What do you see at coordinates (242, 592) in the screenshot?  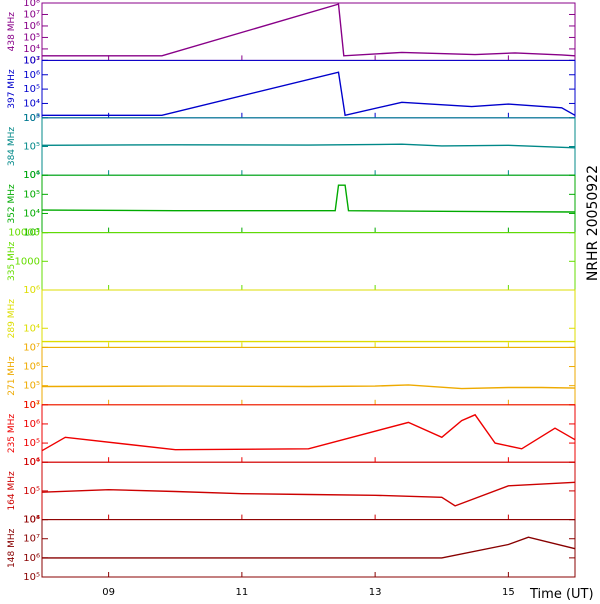 I see `x-tick-label: 11` at bounding box center [242, 592].